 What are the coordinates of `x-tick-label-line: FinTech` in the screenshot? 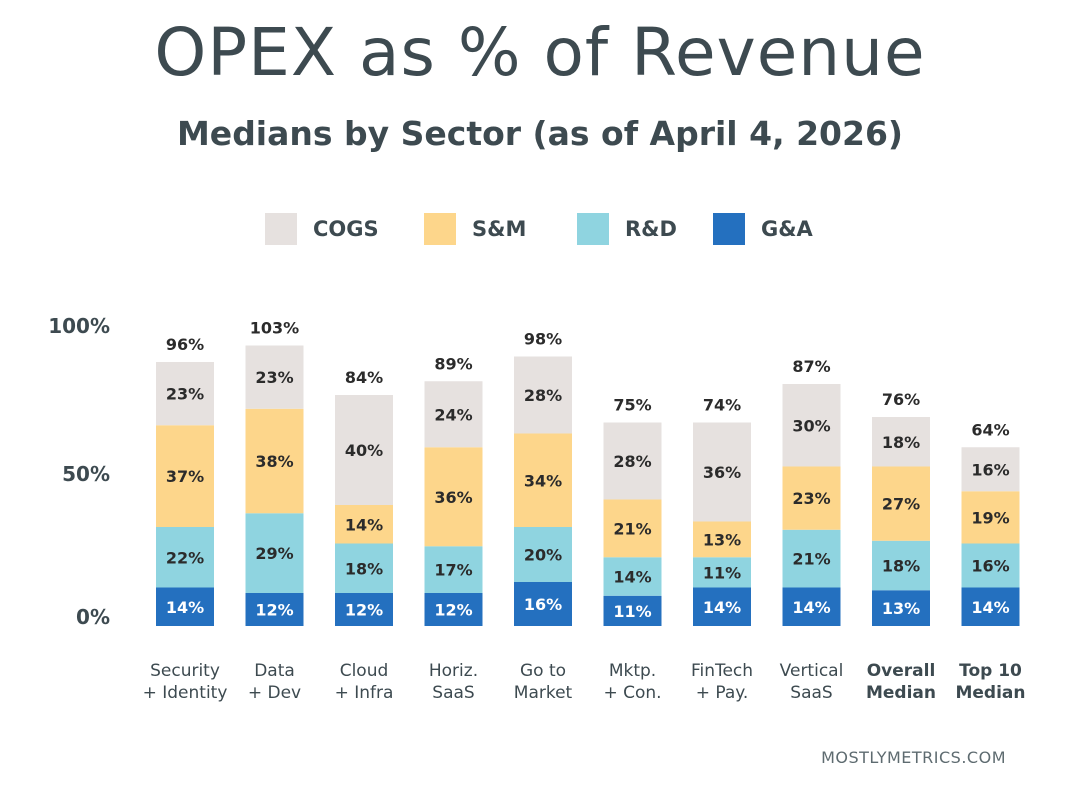 It's located at (722, 671).